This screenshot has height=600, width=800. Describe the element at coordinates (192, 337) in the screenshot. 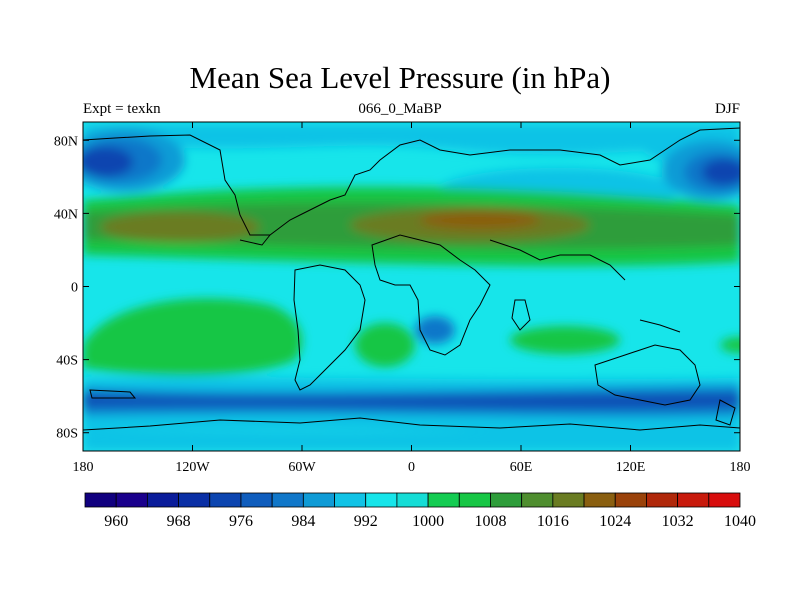

I see `south-pacific-high` at that location.